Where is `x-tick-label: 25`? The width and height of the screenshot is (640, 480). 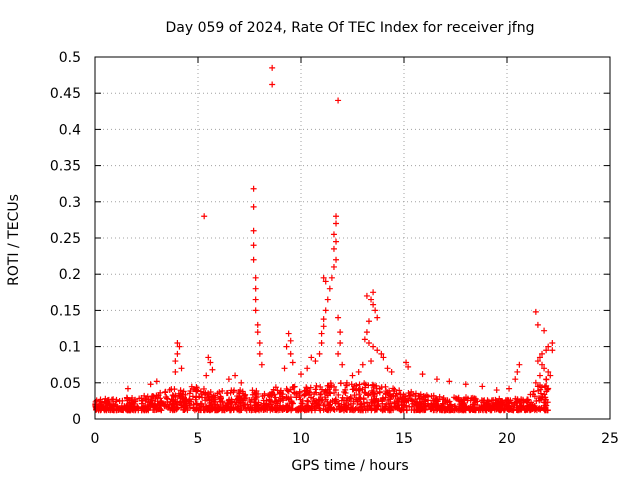
x-tick-label: 25 is located at coordinates (610, 439).